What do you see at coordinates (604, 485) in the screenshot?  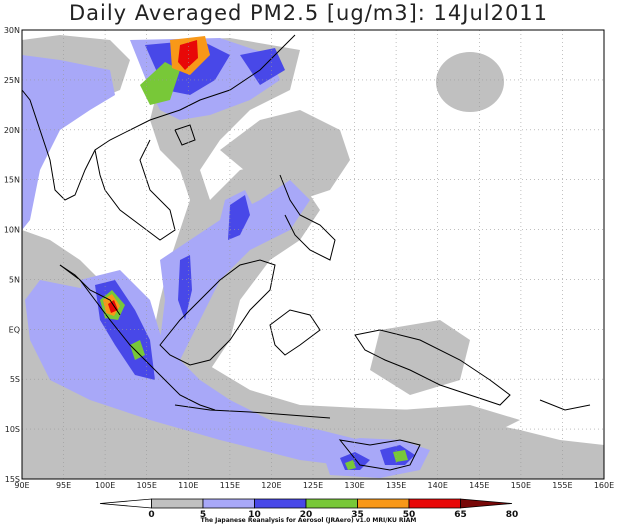 I see `lon-tick-label: 160E` at bounding box center [604, 485].